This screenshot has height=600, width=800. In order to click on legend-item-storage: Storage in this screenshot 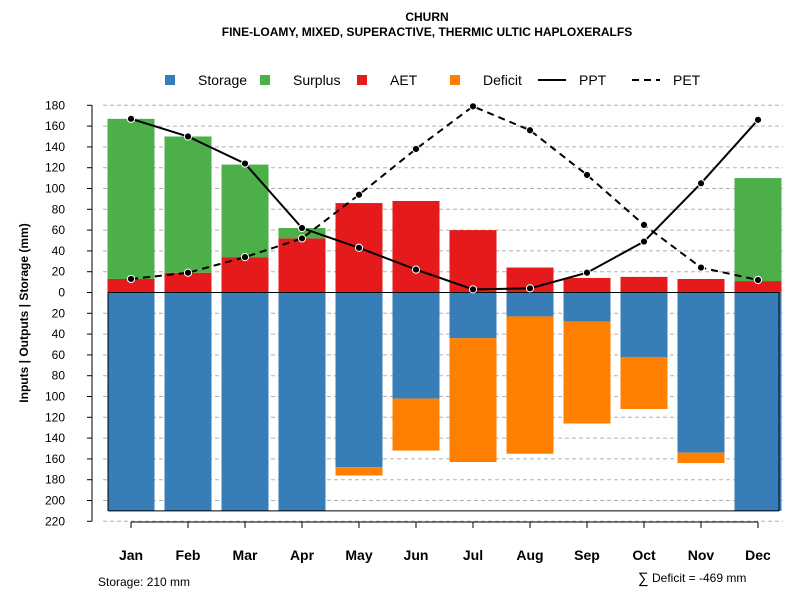, I will do `click(206, 80)`.